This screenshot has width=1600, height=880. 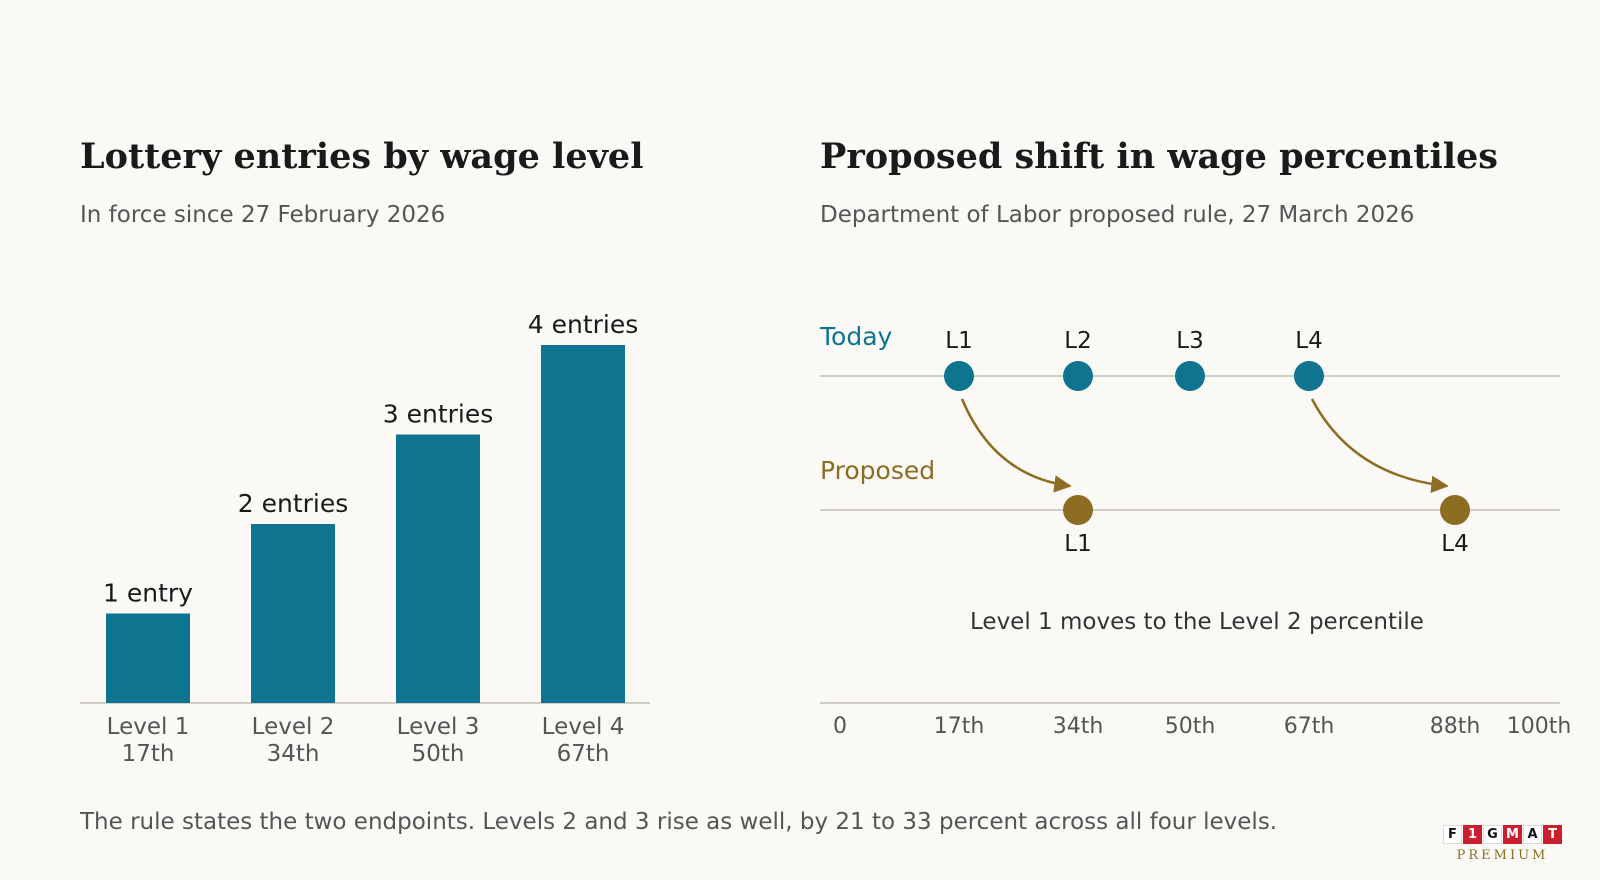 I want to click on logo-letter: G, so click(x=1492, y=834).